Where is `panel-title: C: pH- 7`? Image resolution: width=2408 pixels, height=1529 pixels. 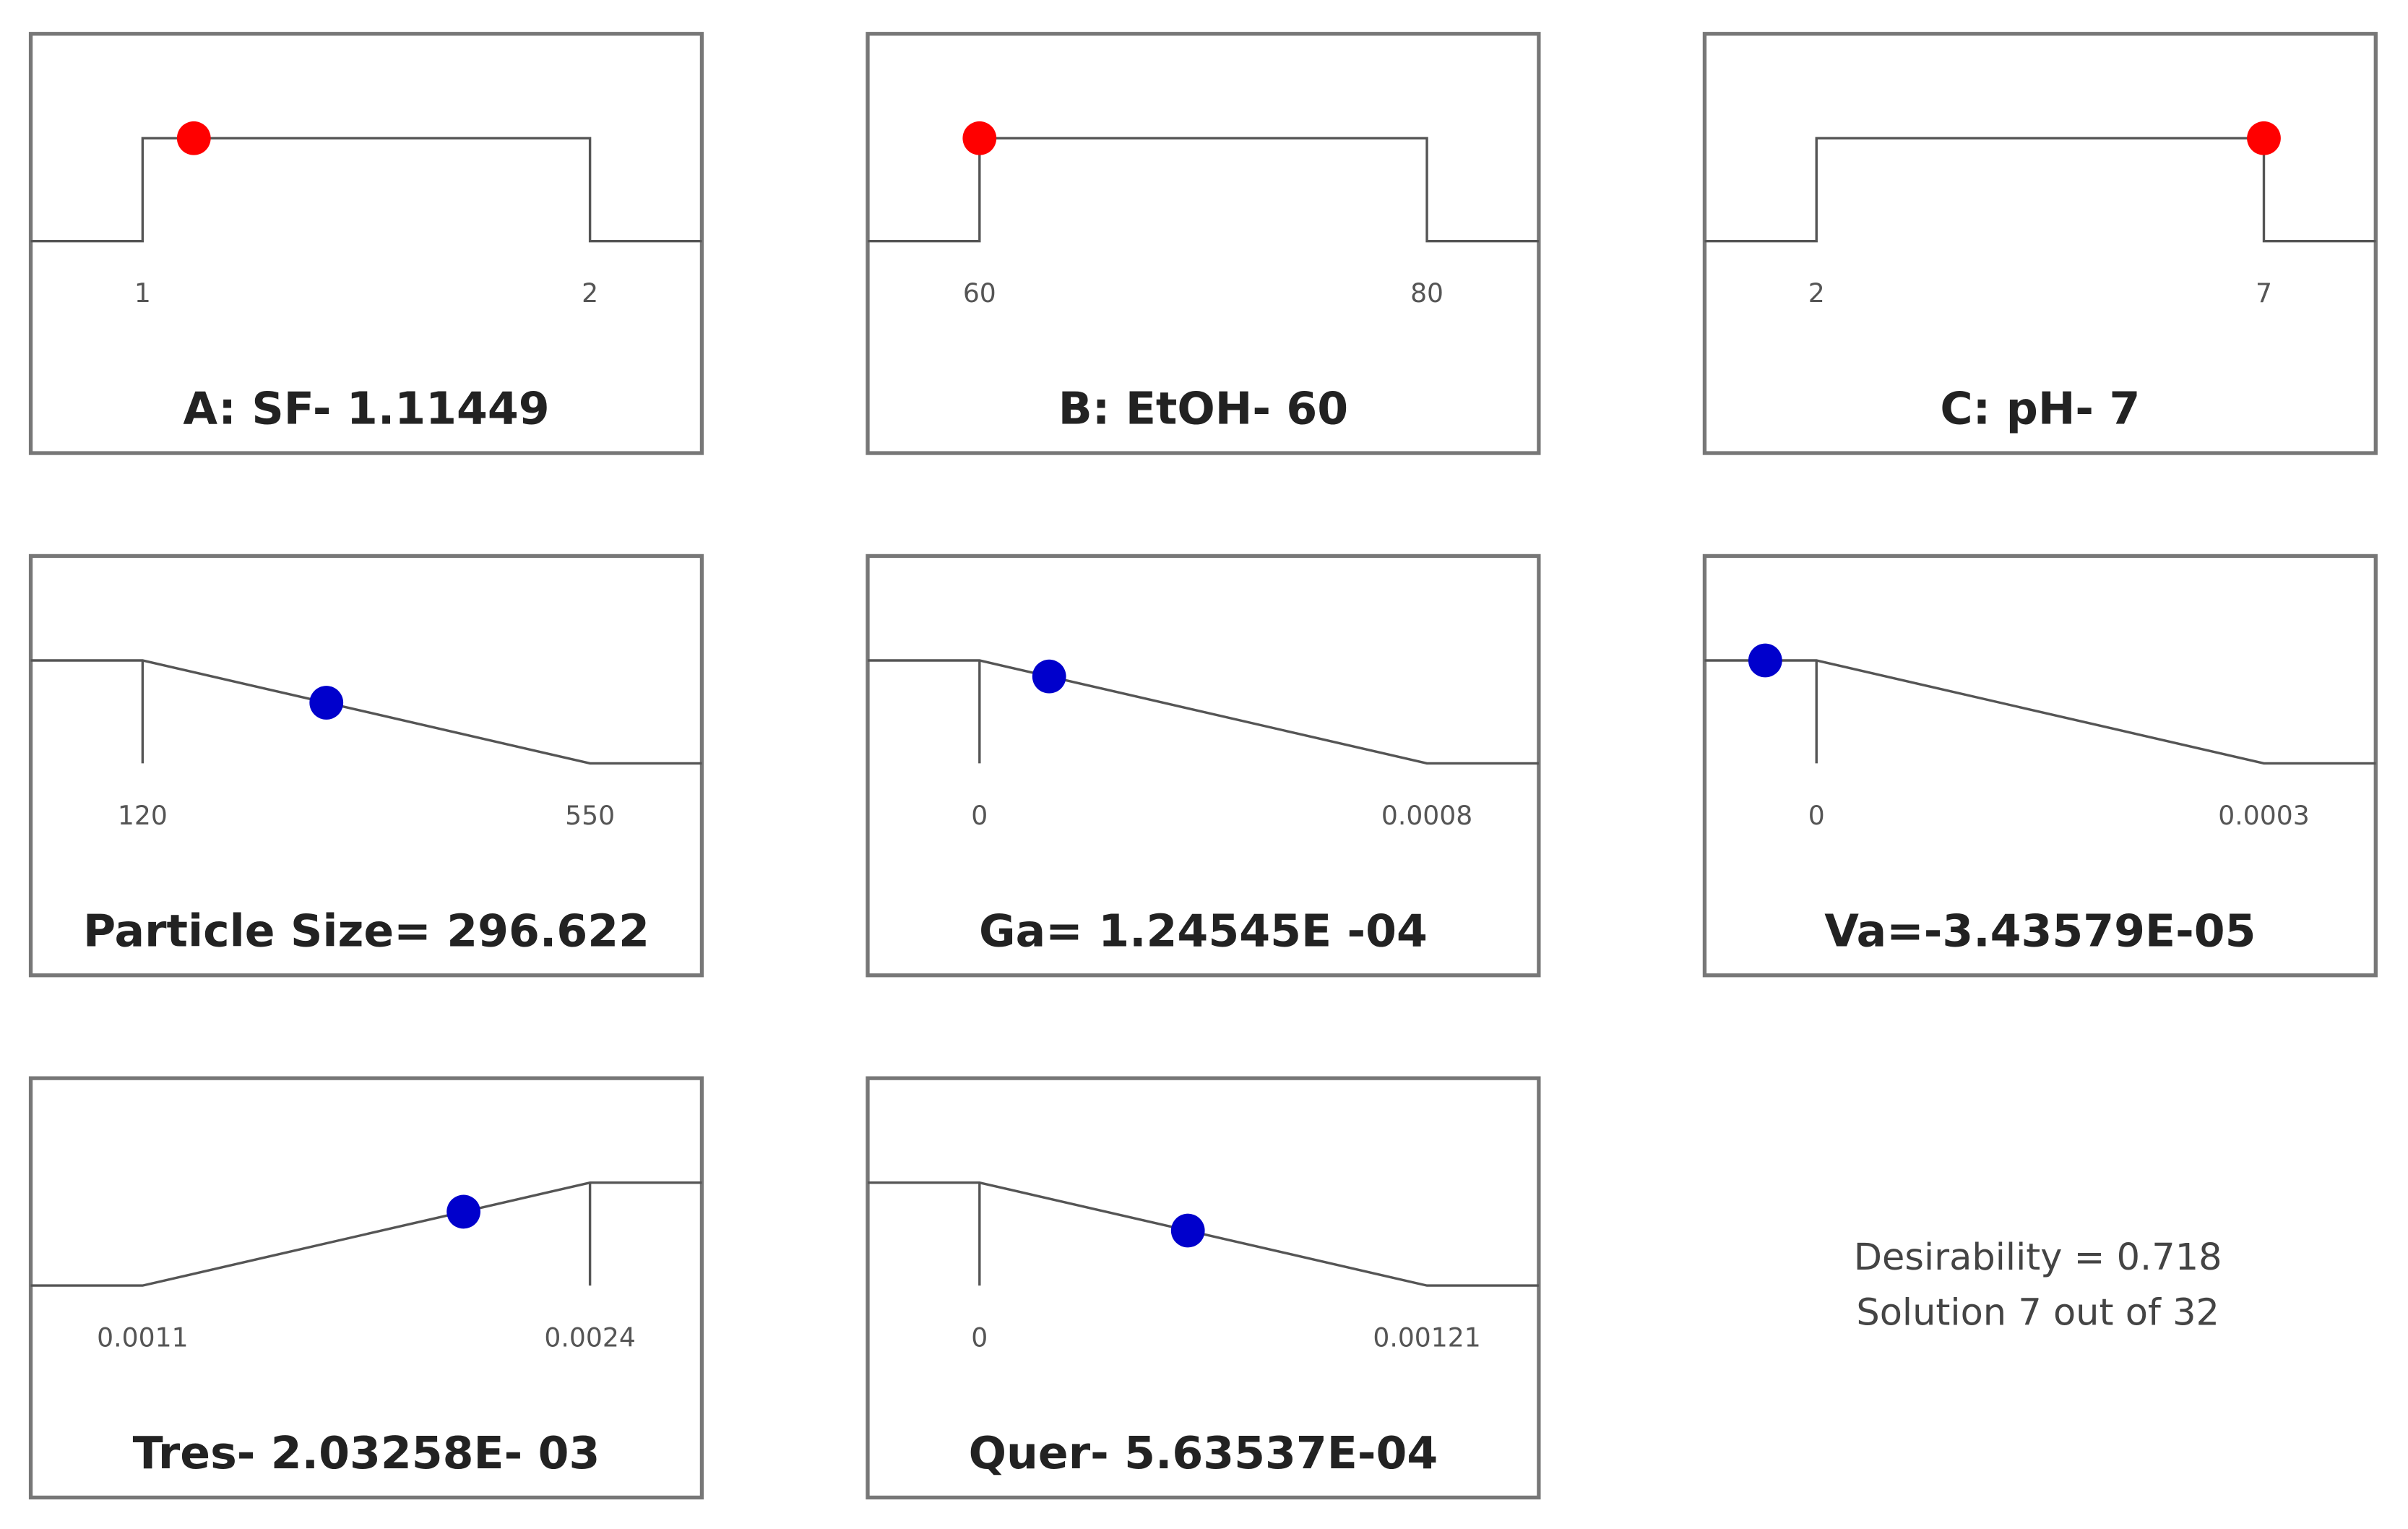 panel-title: C: pH- 7 is located at coordinates (2040, 409).